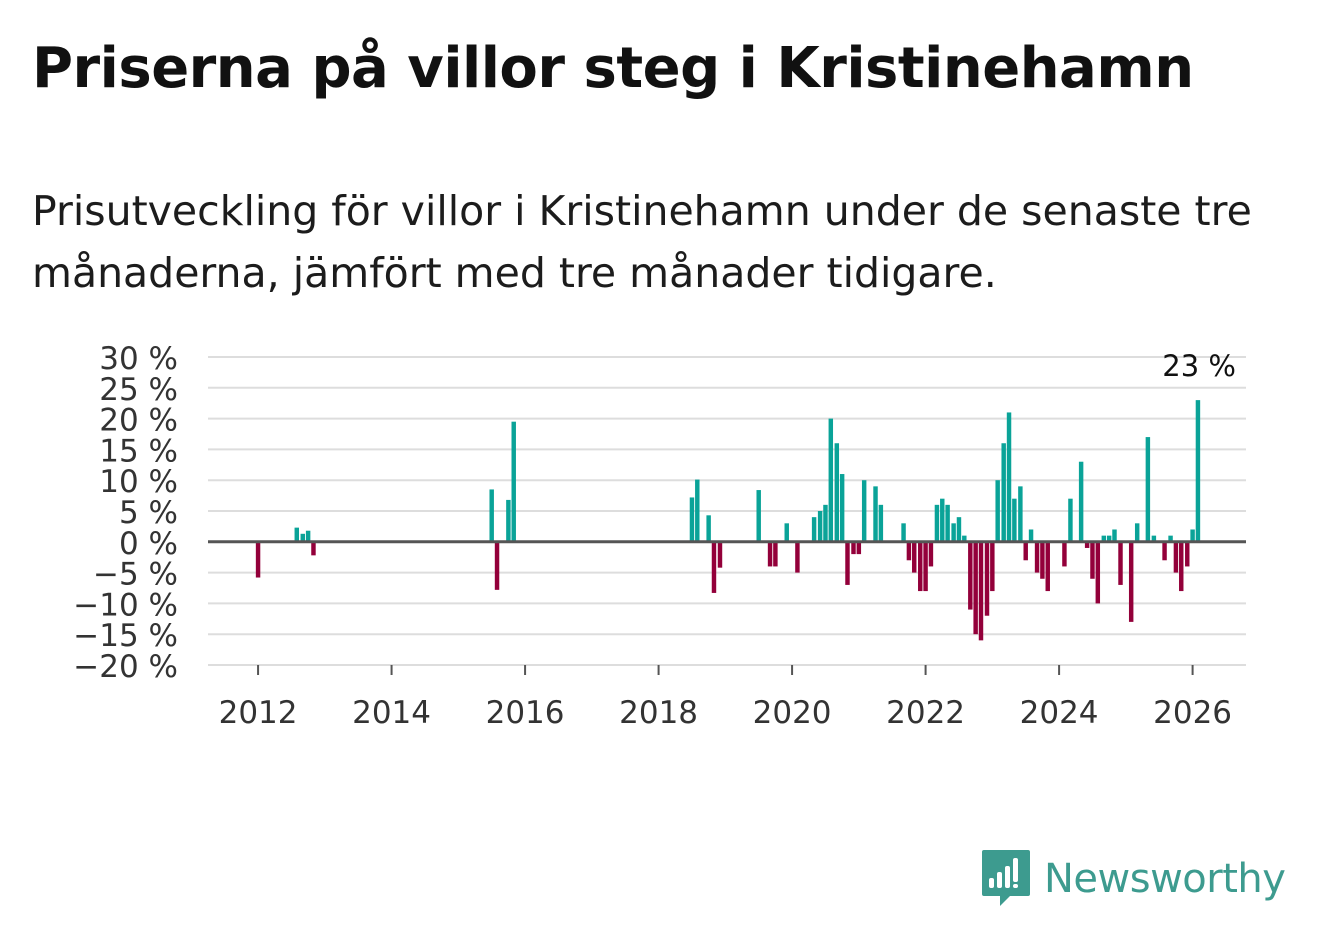 Image resolution: width=1322 pixels, height=939 pixels. Describe the element at coordinates (148, 544) in the screenshot. I see `y-tick-label: 0 %` at that location.